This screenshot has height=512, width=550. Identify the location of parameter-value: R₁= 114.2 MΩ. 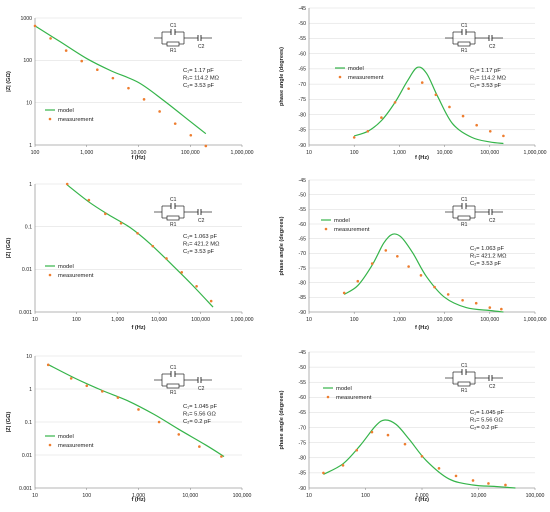
(201, 79).